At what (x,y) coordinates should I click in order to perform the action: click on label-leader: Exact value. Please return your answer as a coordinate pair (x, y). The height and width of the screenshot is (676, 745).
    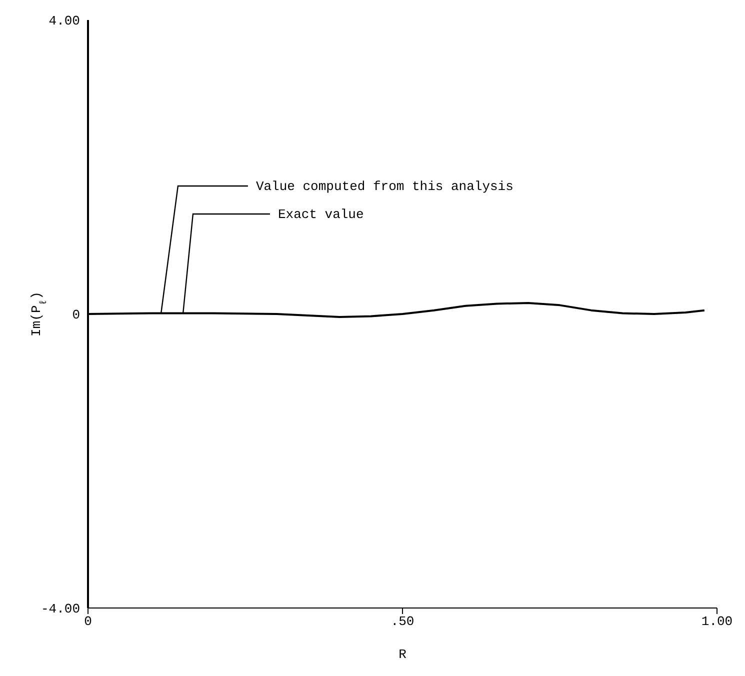
    Looking at the image, I should click on (273, 260).